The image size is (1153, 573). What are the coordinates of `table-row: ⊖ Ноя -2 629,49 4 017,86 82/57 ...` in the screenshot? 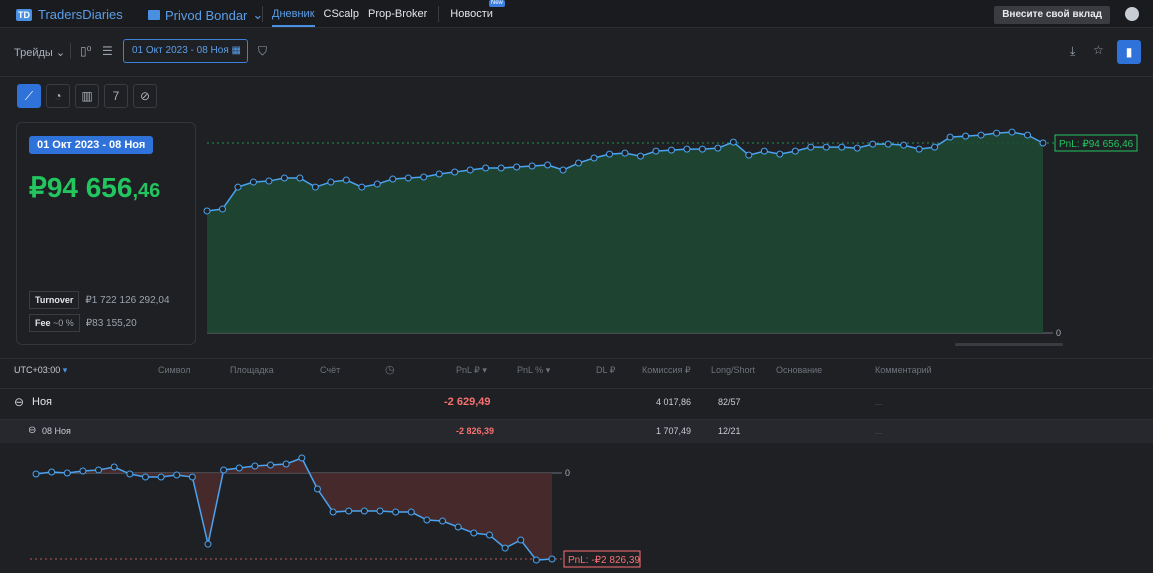 It's located at (576, 401).